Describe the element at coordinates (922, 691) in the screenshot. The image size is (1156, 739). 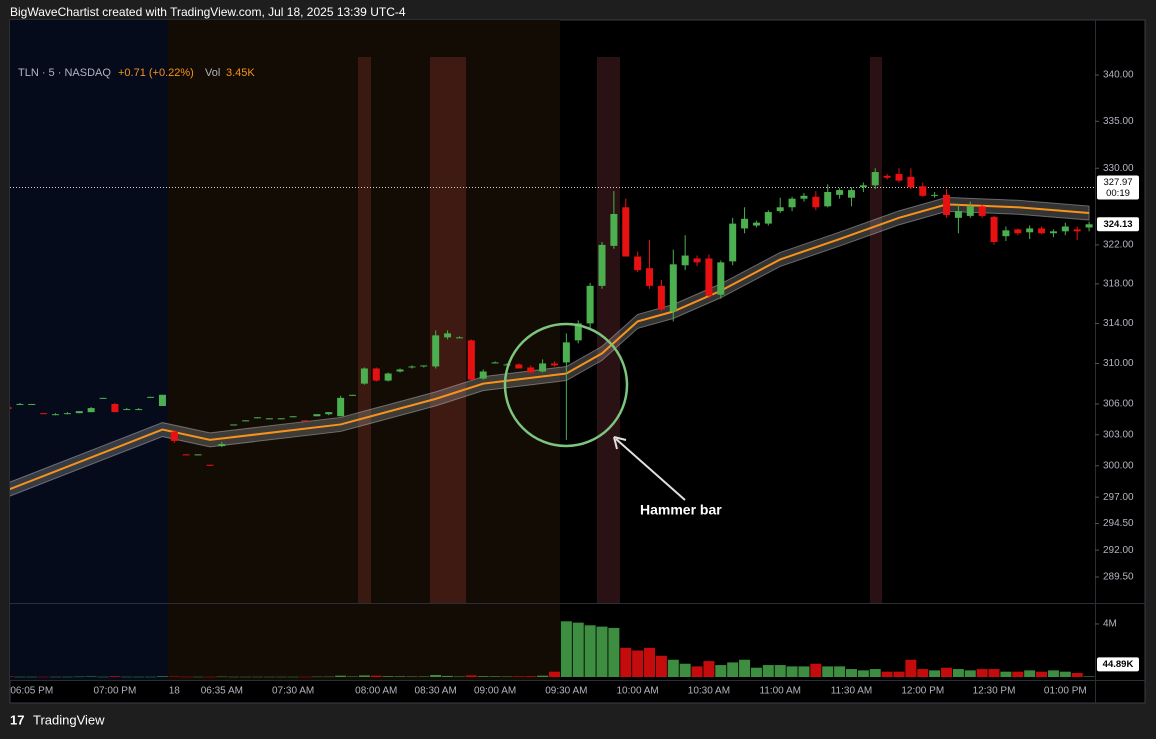
I see `x-tick-label: 12:00 PM` at that location.